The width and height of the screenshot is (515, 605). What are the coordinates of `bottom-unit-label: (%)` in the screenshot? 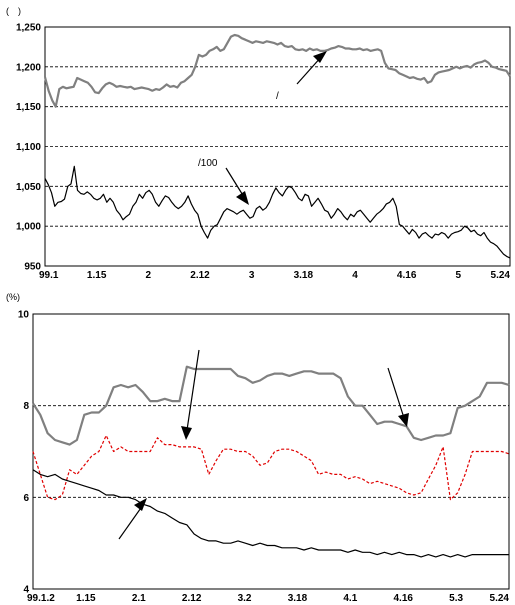 It's located at (13, 297).